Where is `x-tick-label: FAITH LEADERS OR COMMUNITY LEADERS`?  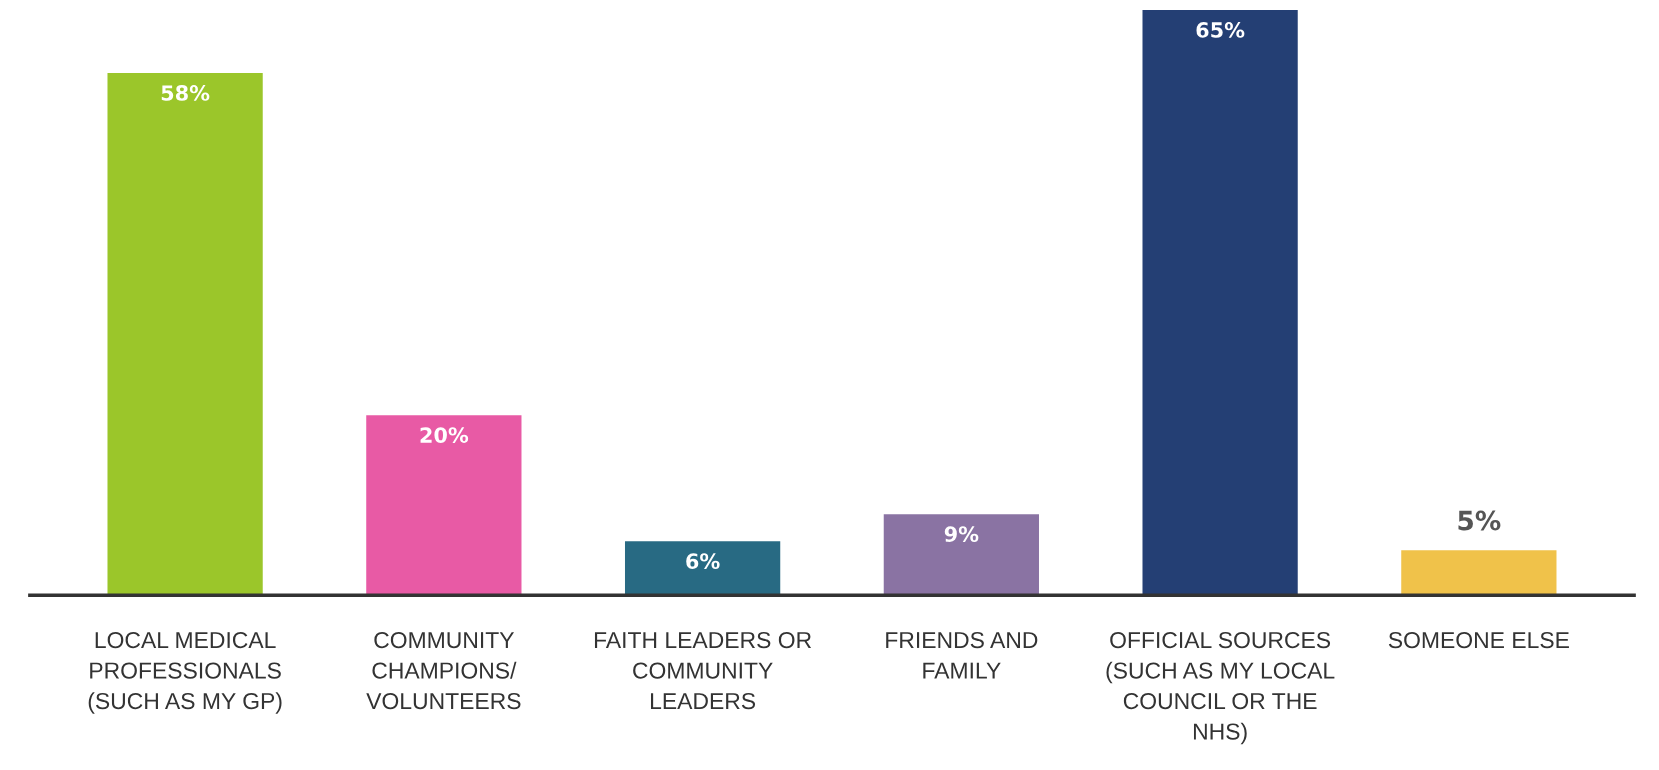
x-tick-label: FAITH LEADERS OR COMMUNITY LEADERS is located at coordinates (703, 670).